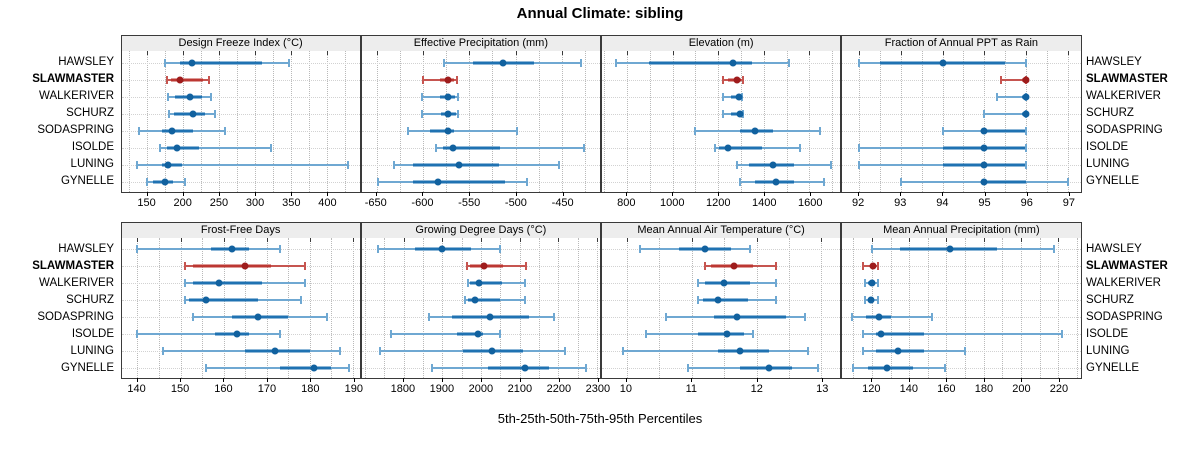 The width and height of the screenshot is (1200, 450). What do you see at coordinates (241, 202) in the screenshot?
I see `axis-strip: 150 200 250 300 350 400` at bounding box center [241, 202].